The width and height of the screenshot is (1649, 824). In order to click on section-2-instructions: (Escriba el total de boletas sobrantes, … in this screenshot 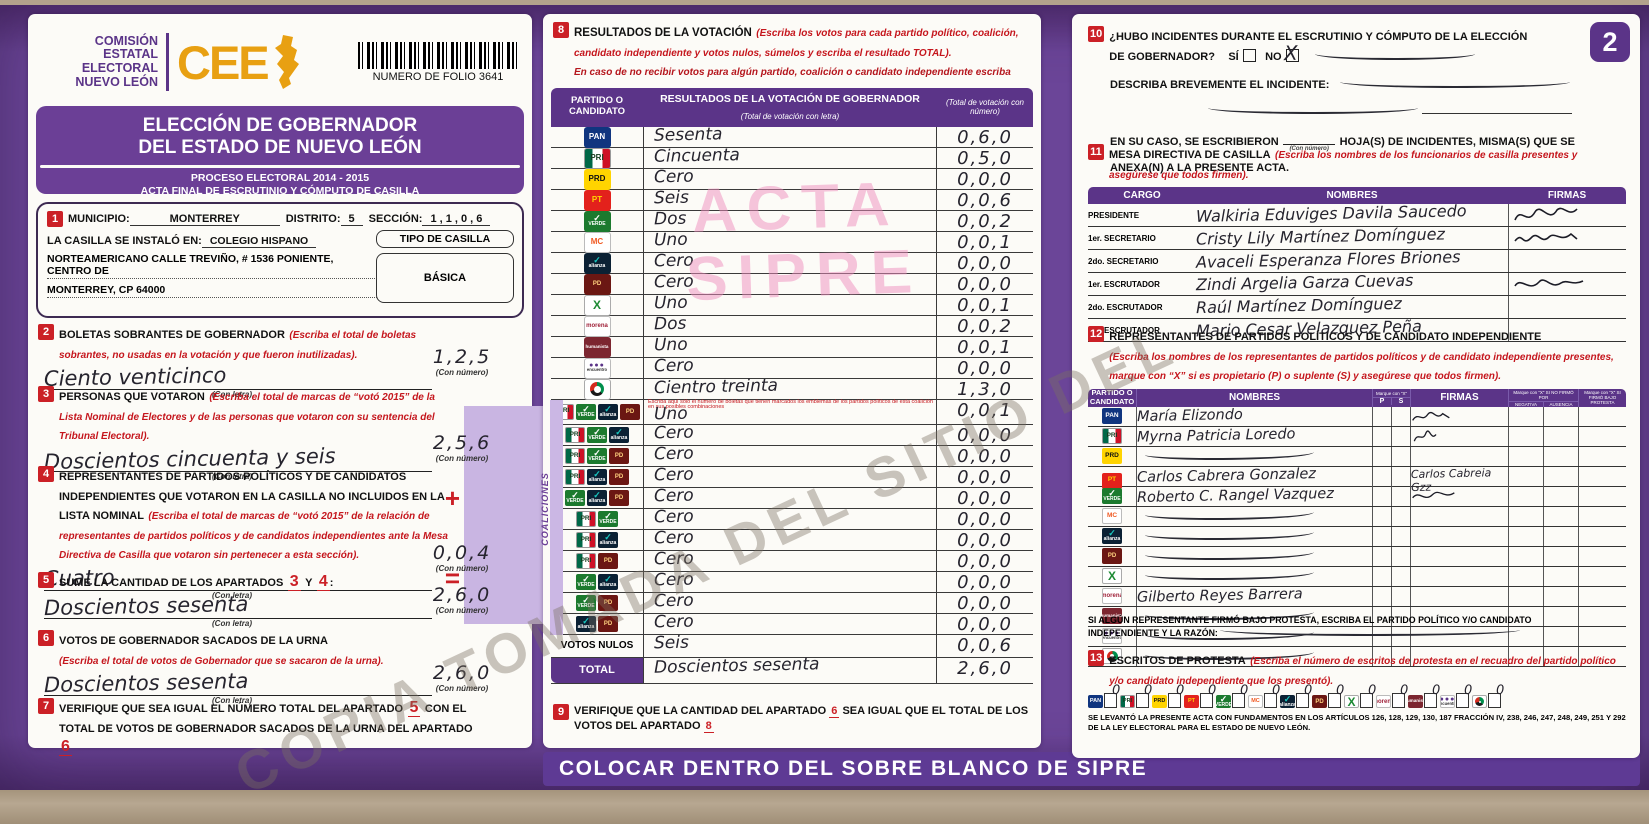, I will do `click(238, 345)`.